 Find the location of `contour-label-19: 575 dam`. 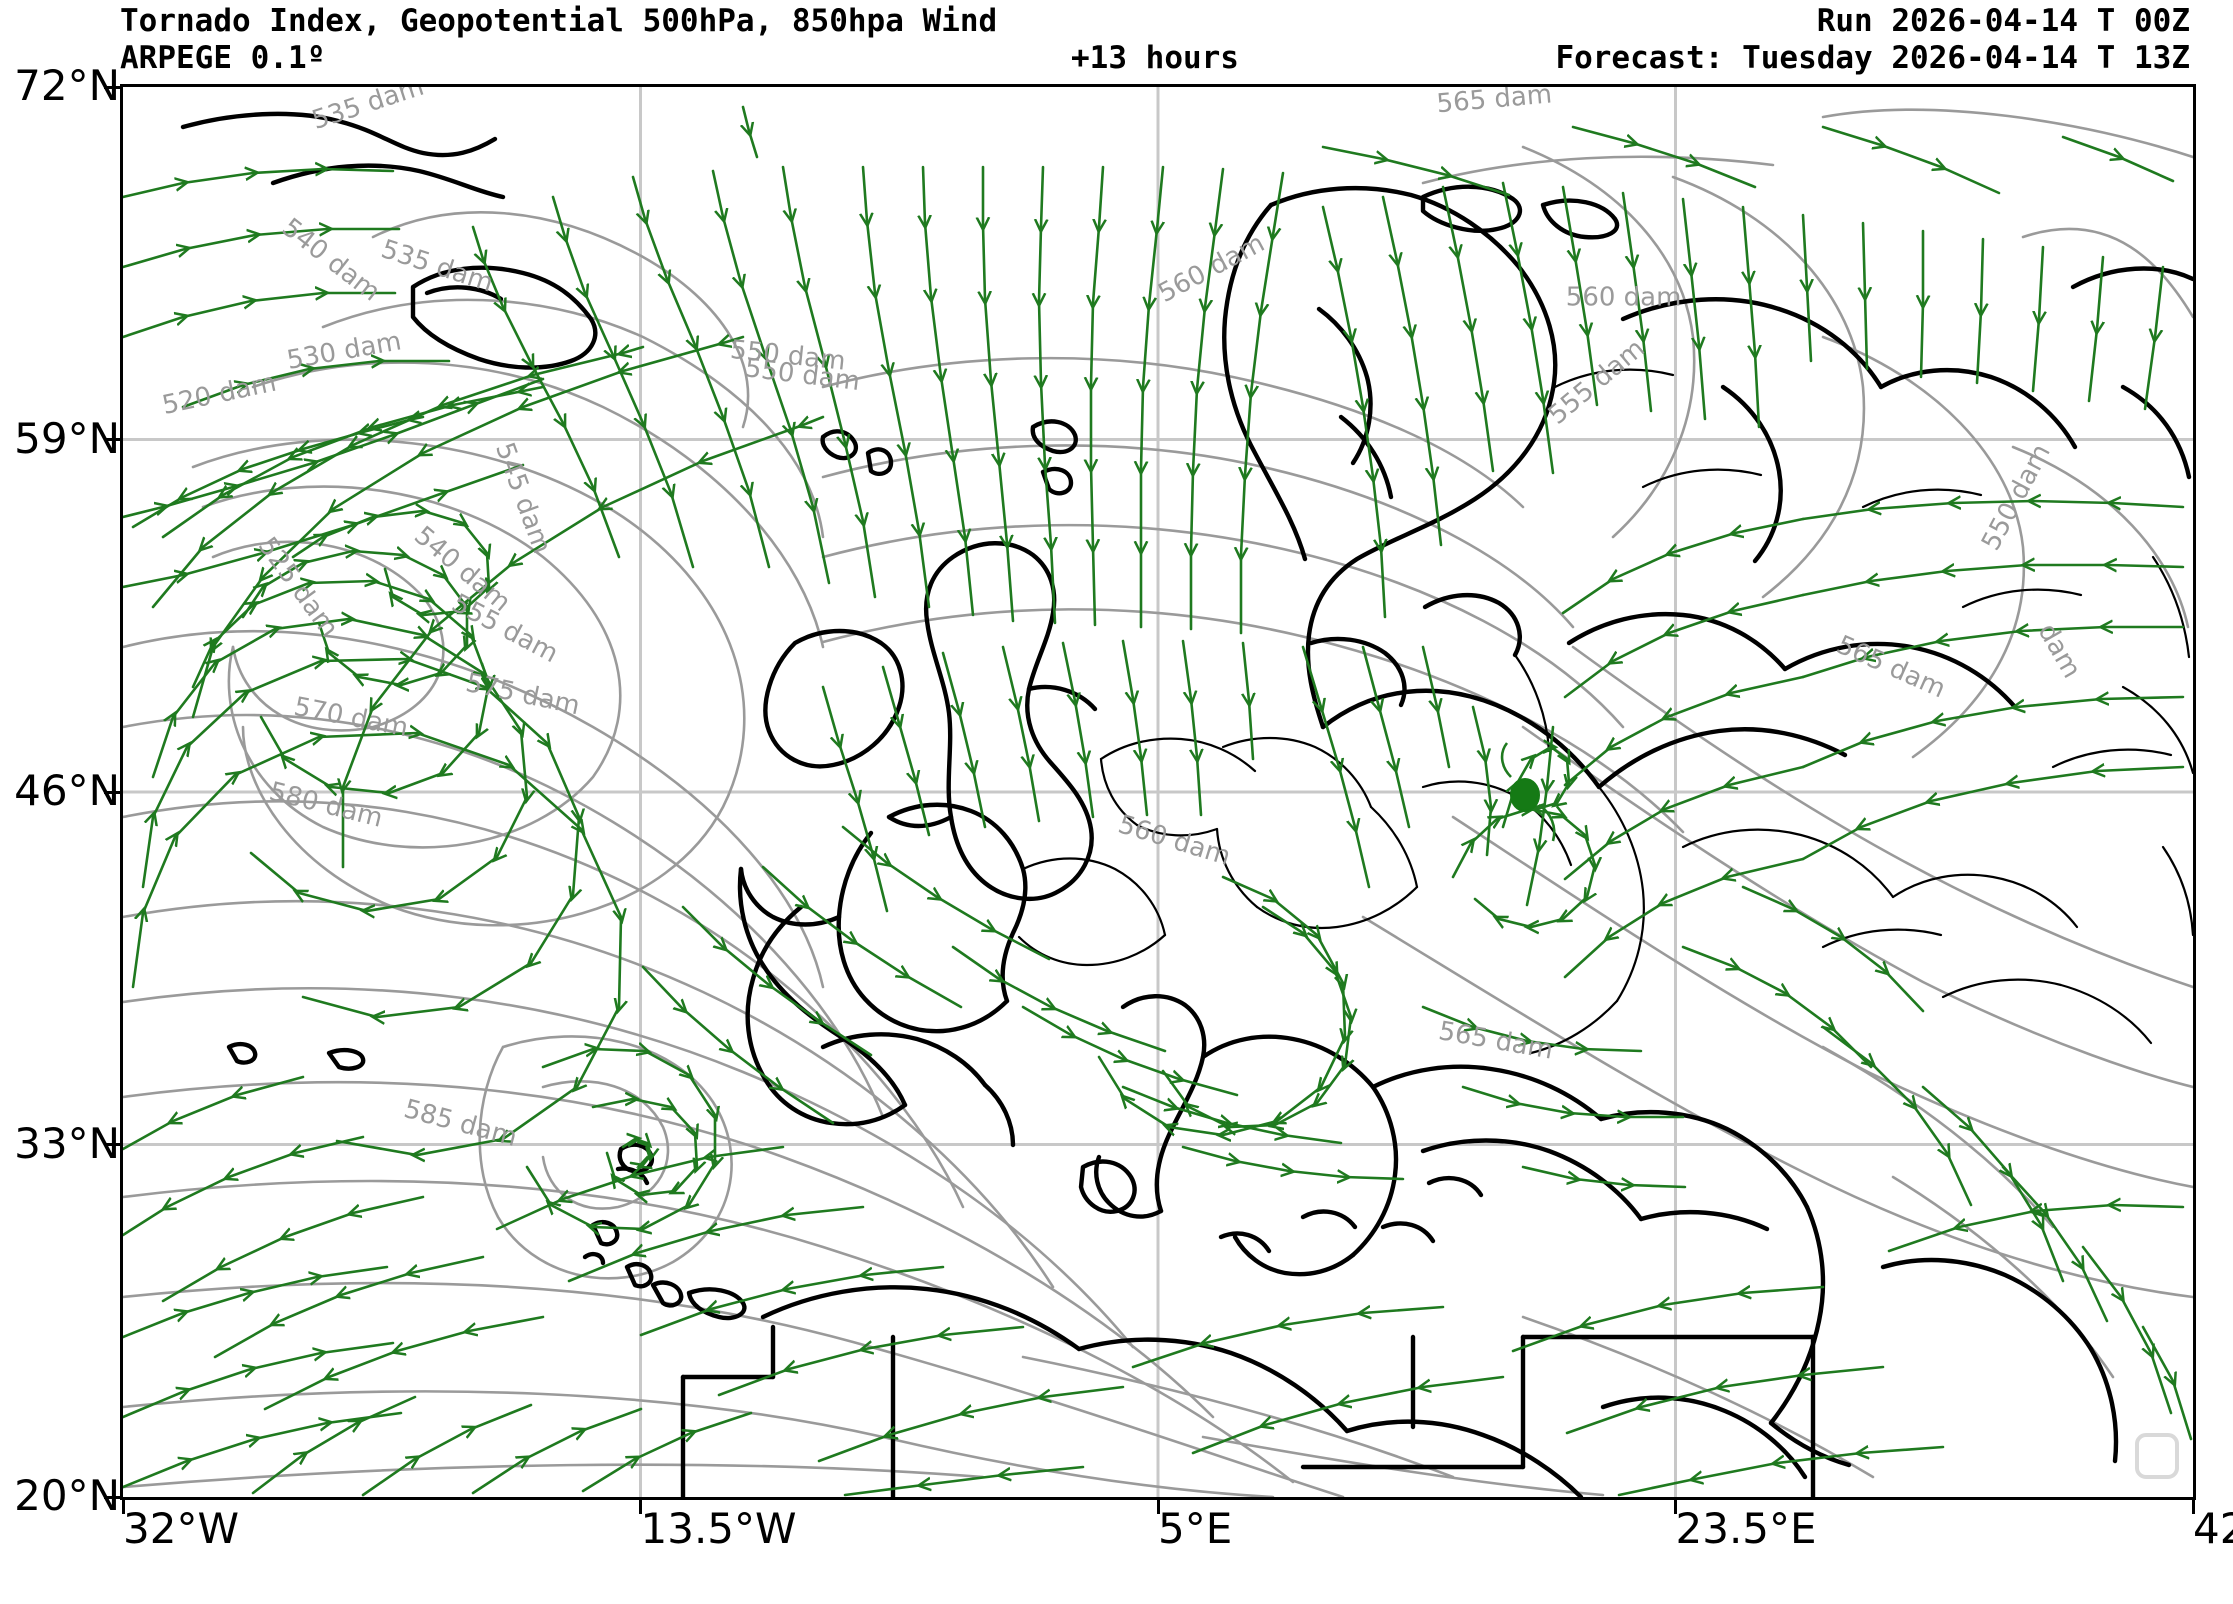

contour-label-19: 575 dam is located at coordinates (522, 694).